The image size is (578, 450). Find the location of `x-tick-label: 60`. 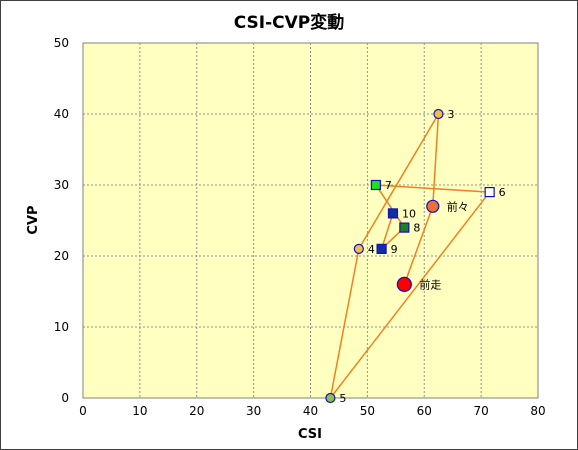

x-tick-label: 60 is located at coordinates (424, 411).